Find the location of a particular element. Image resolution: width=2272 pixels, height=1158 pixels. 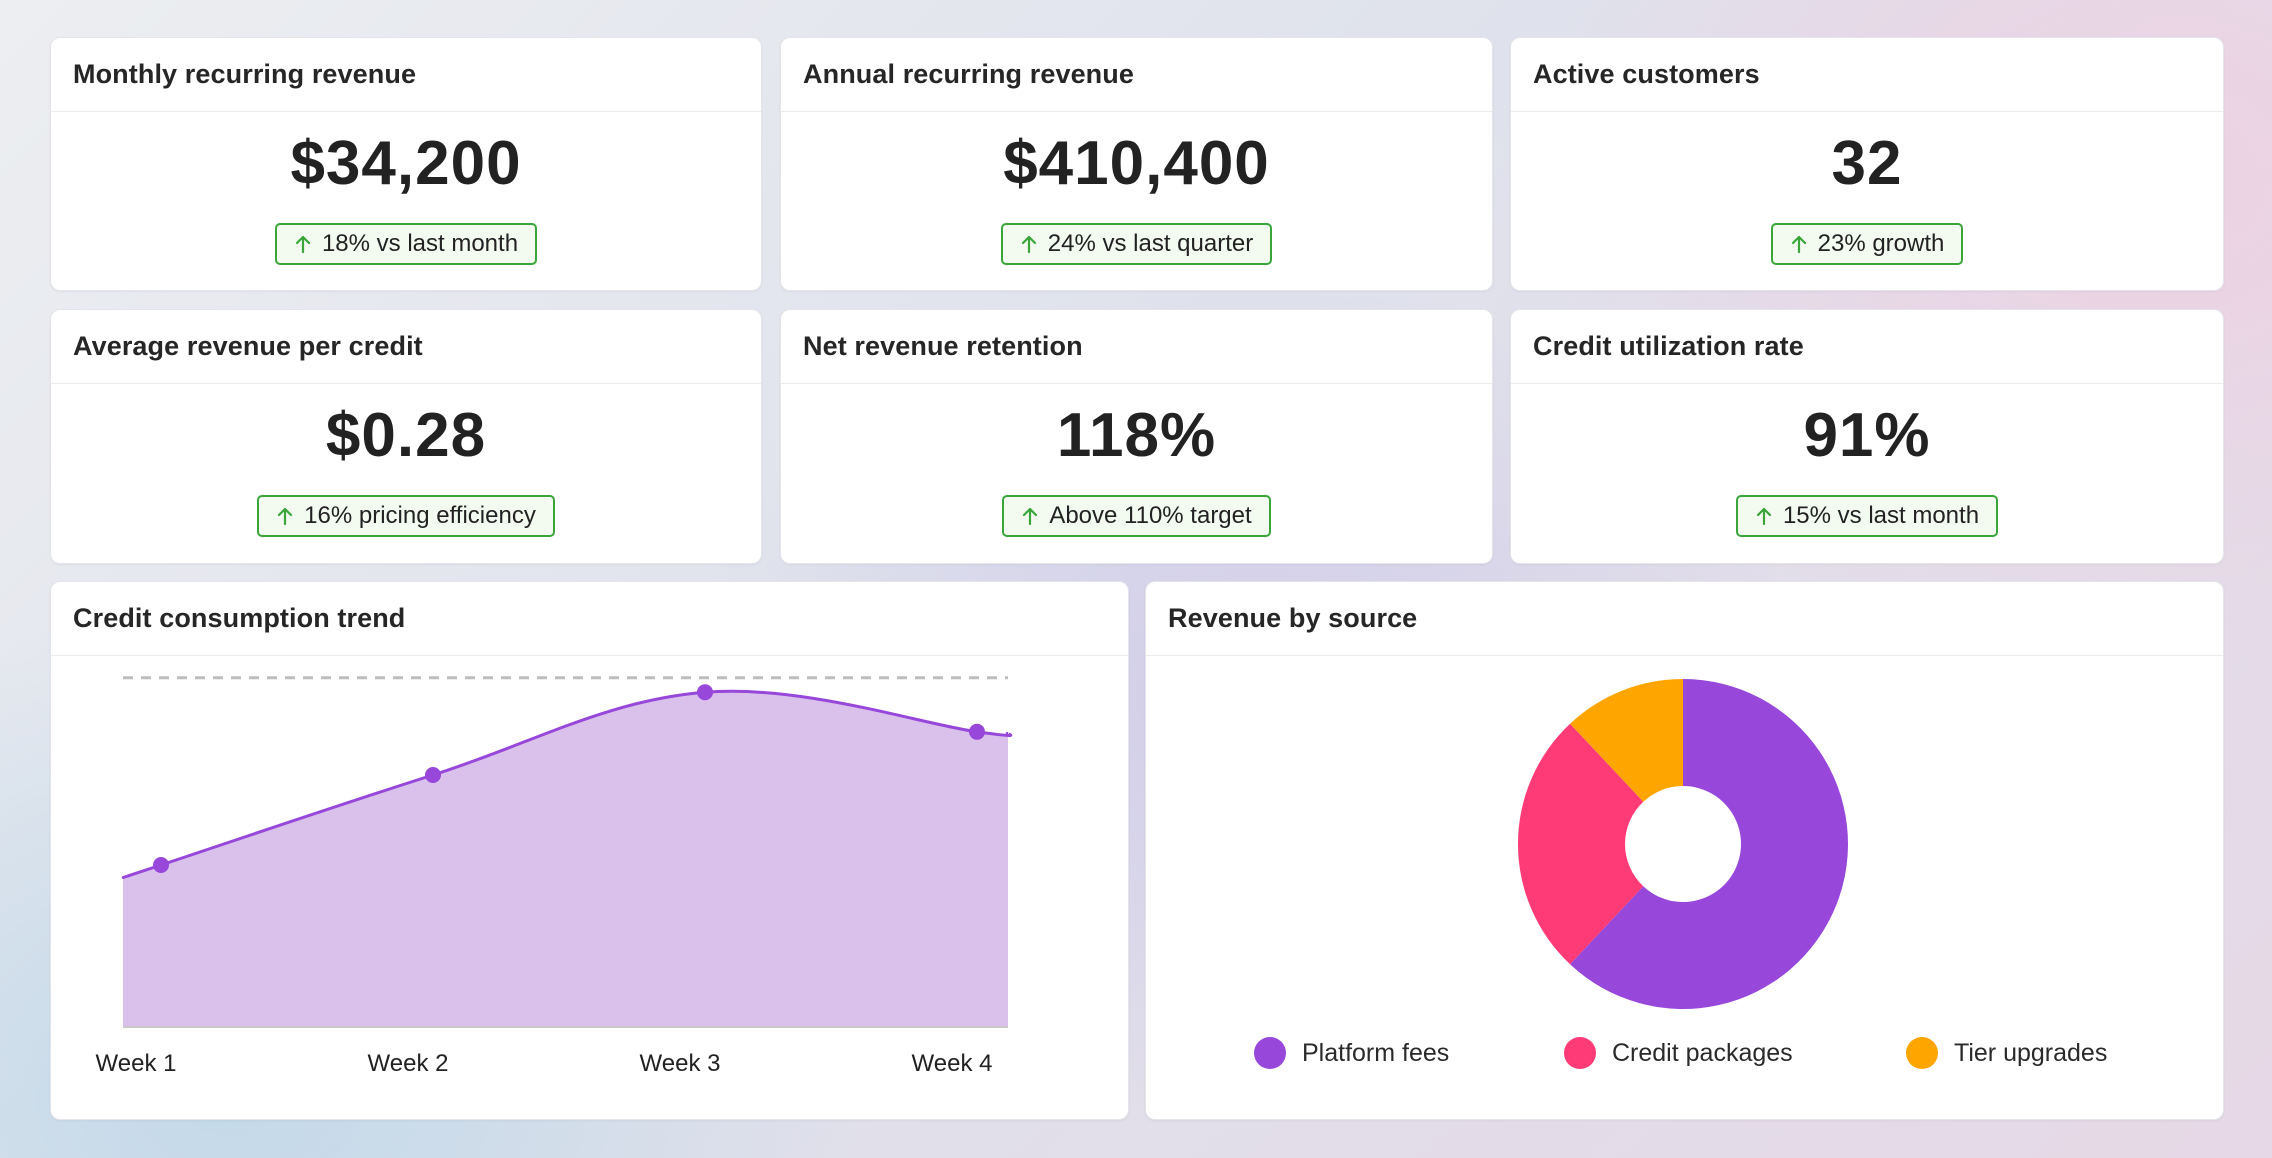

x-tick-label: Week 2 is located at coordinates (408, 1063).